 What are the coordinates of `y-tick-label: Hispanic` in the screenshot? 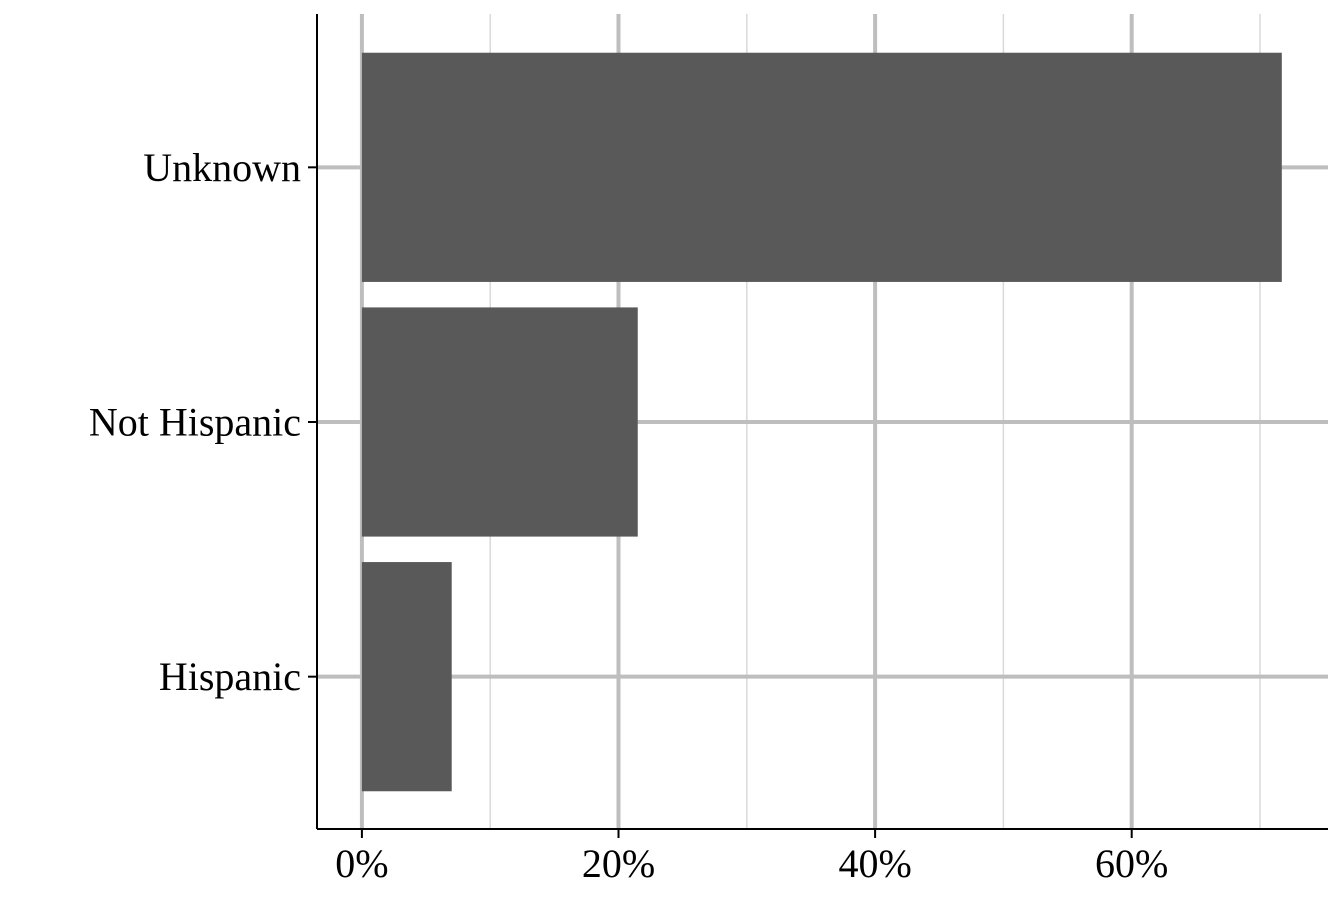 It's located at (230, 676).